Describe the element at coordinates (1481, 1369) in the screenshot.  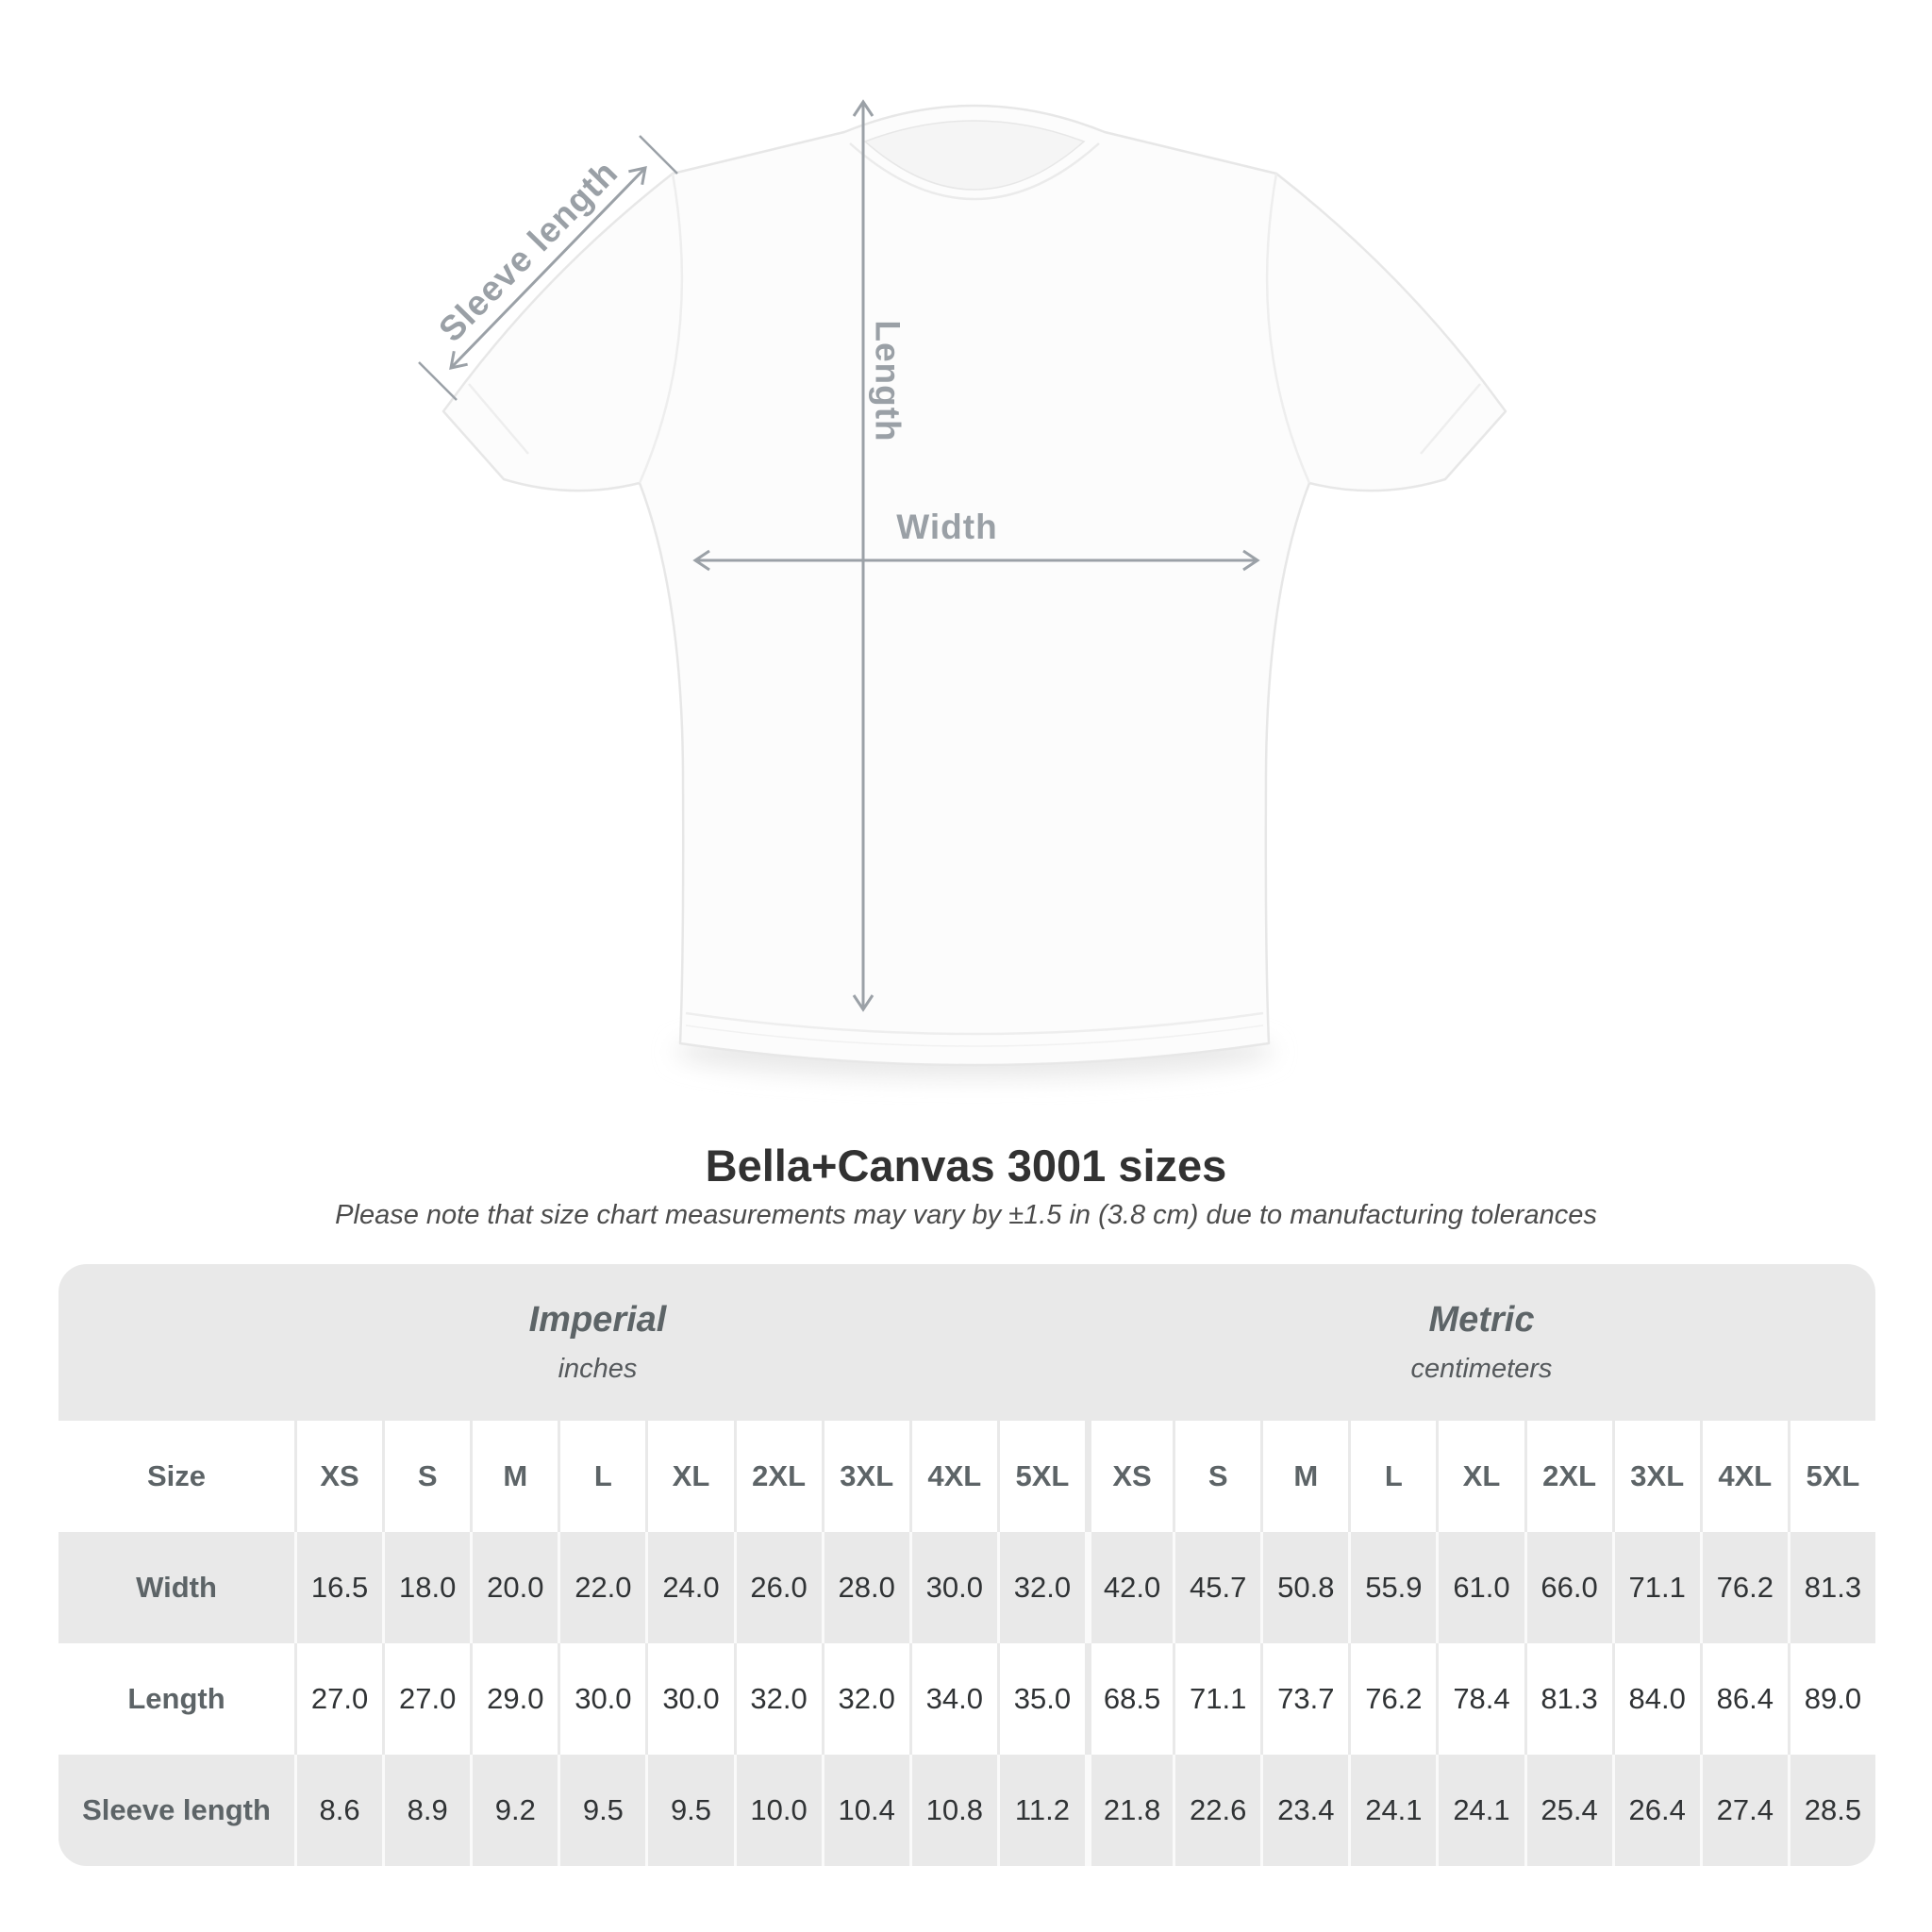
I see `metric-unit-label: centimeters` at that location.